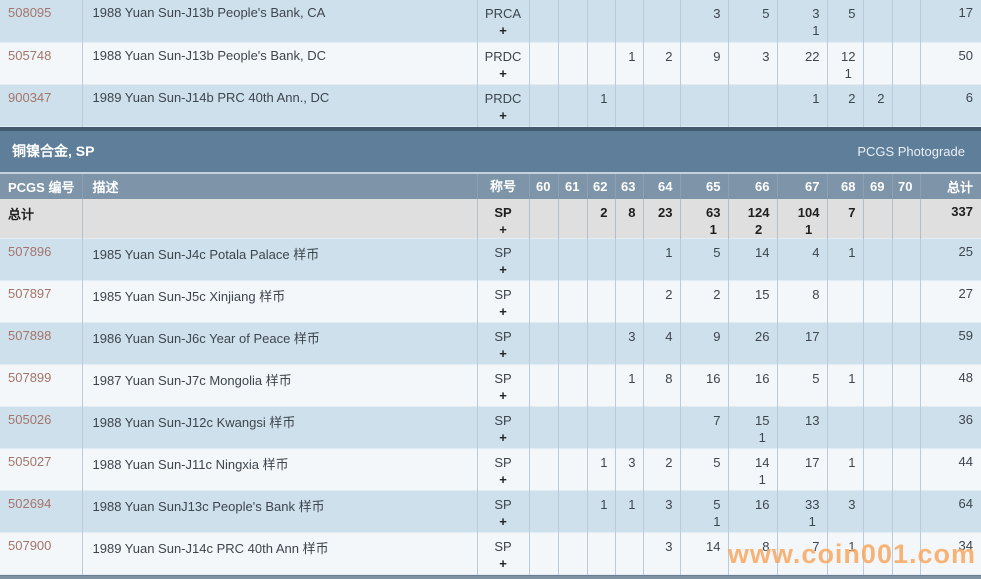  Describe the element at coordinates (703, 63) in the screenshot. I see `grade-65-count-cell: 9` at that location.